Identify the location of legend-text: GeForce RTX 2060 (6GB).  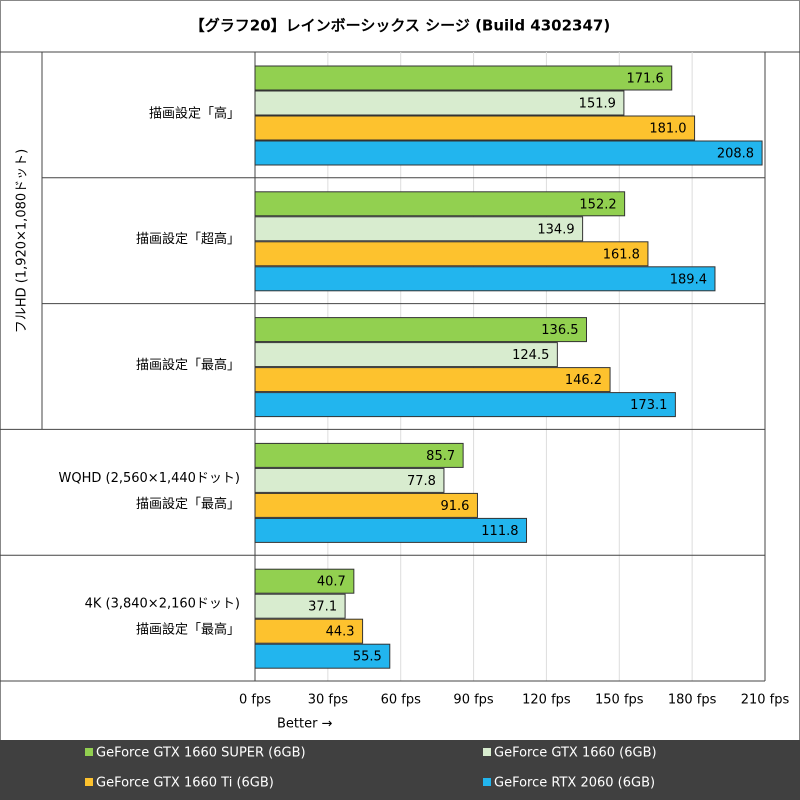
(574, 783).